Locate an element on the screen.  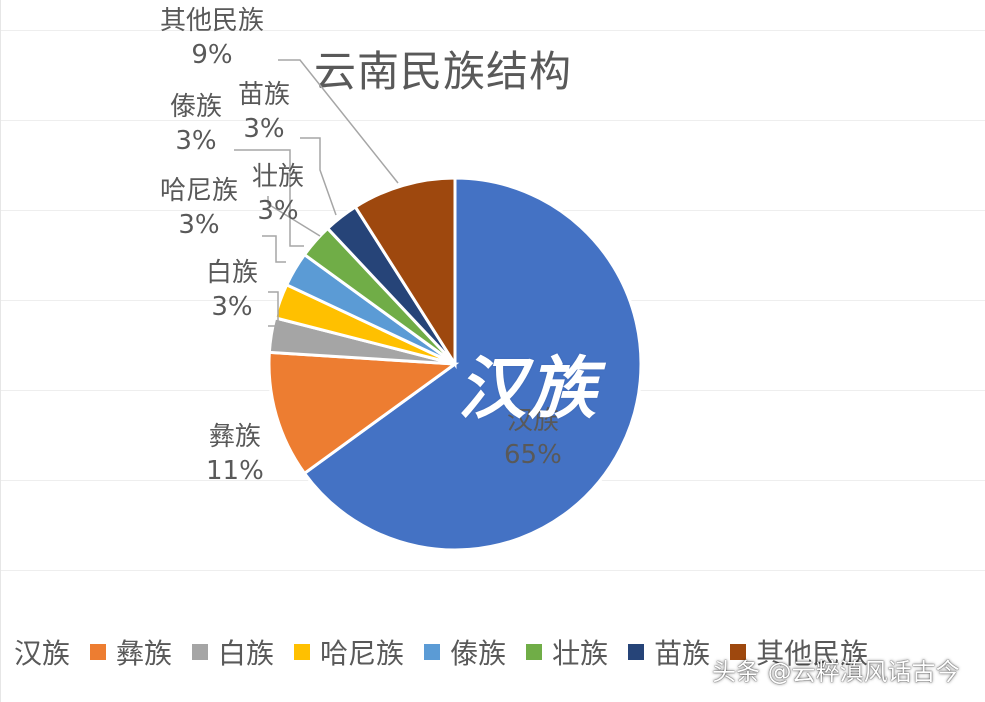
data-label-dai-value: 3% is located at coordinates (196, 141).